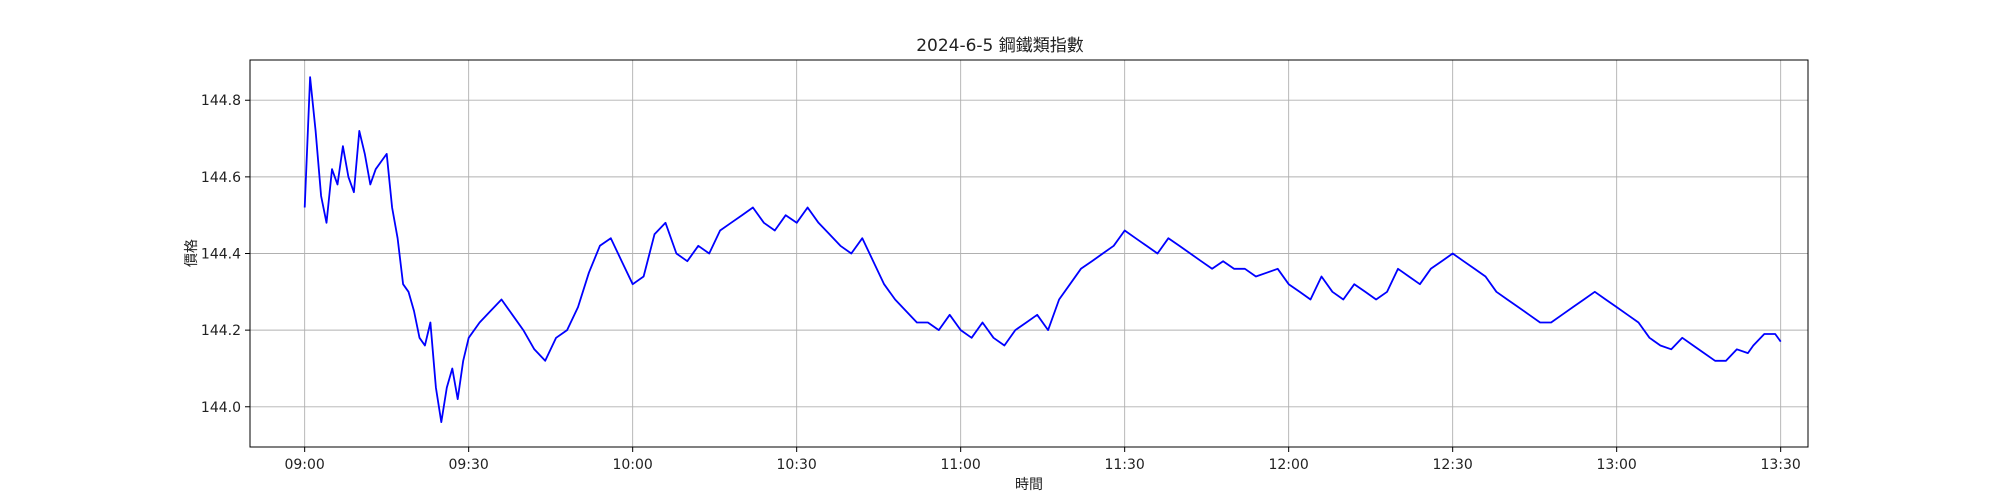 The width and height of the screenshot is (2000, 500). What do you see at coordinates (1288, 465) in the screenshot?
I see `x-tick-label: 12:00` at bounding box center [1288, 465].